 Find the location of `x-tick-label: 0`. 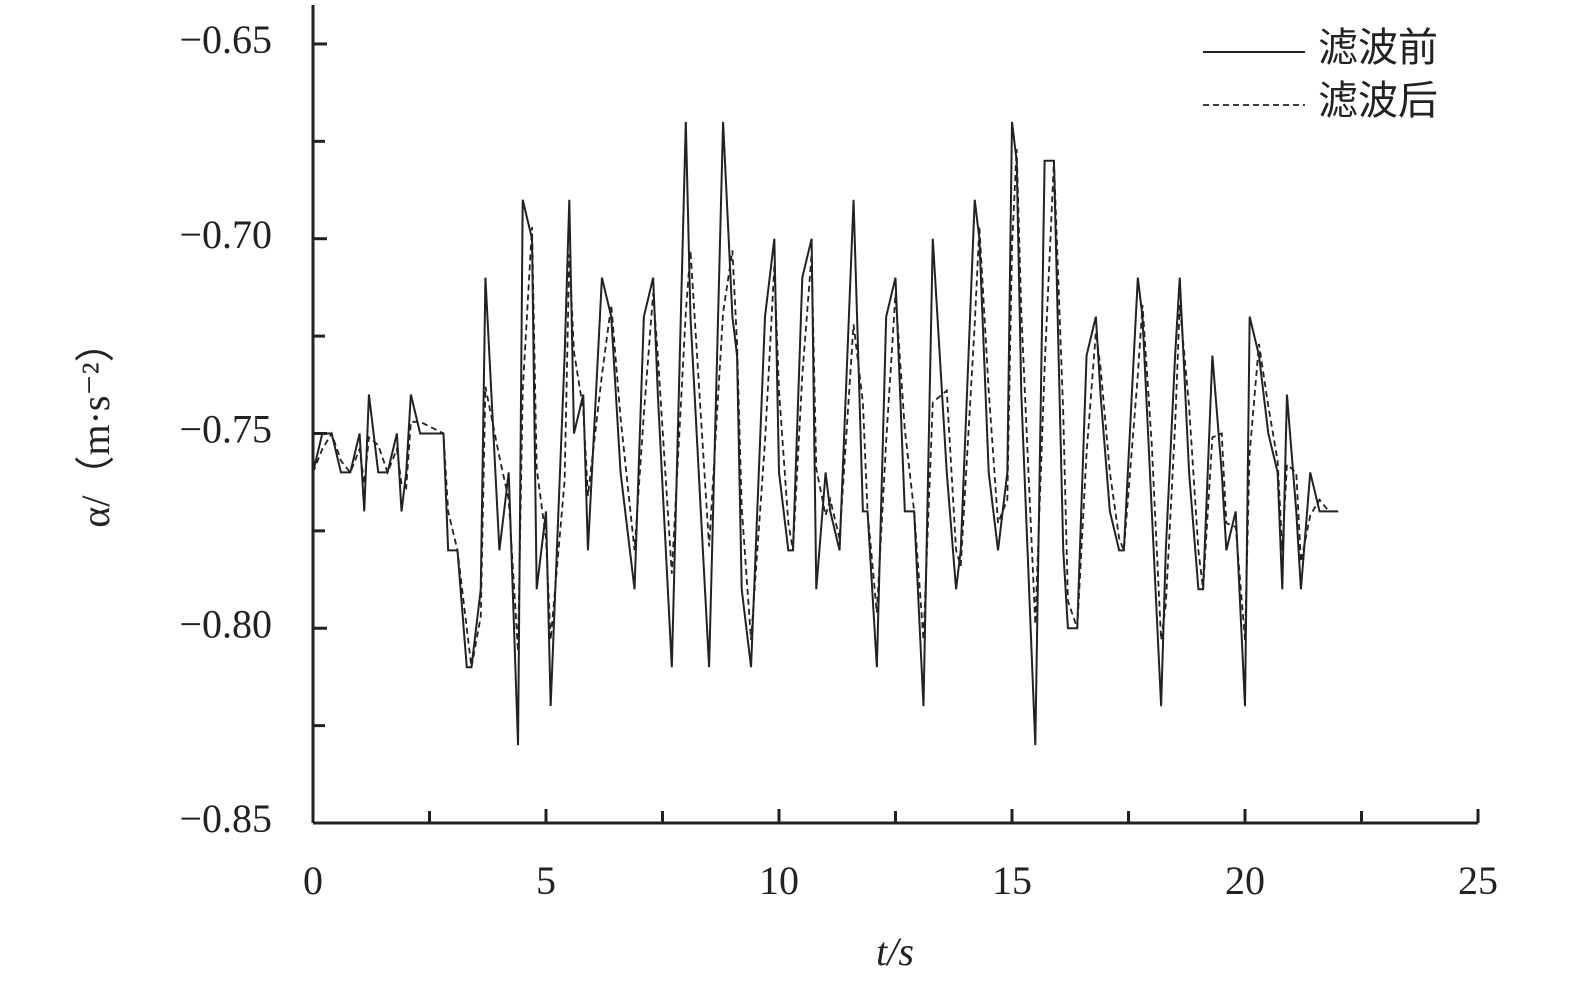

x-tick-label: 0 is located at coordinates (313, 880).